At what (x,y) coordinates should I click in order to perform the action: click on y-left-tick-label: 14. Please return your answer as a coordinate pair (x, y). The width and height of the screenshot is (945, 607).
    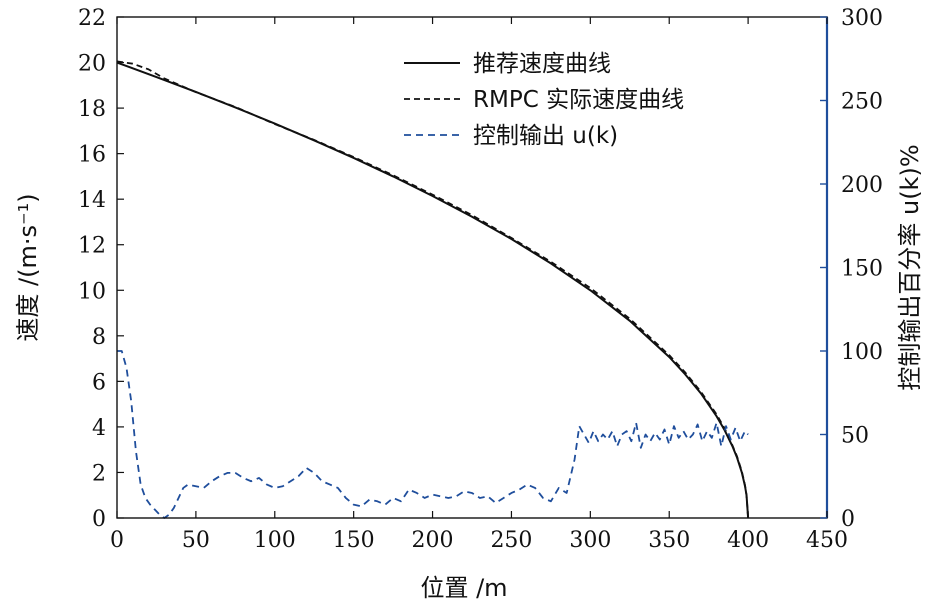
    Looking at the image, I should click on (92, 200).